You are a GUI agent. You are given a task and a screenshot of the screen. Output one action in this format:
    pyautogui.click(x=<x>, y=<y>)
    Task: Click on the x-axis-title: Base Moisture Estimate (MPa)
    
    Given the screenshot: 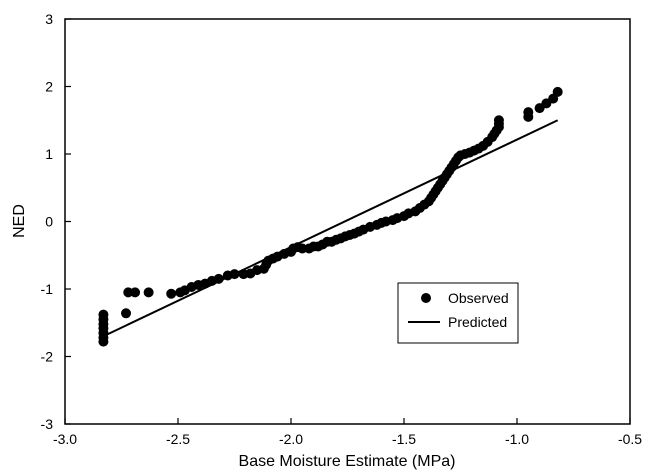 What is the action you would take?
    pyautogui.click(x=347, y=461)
    